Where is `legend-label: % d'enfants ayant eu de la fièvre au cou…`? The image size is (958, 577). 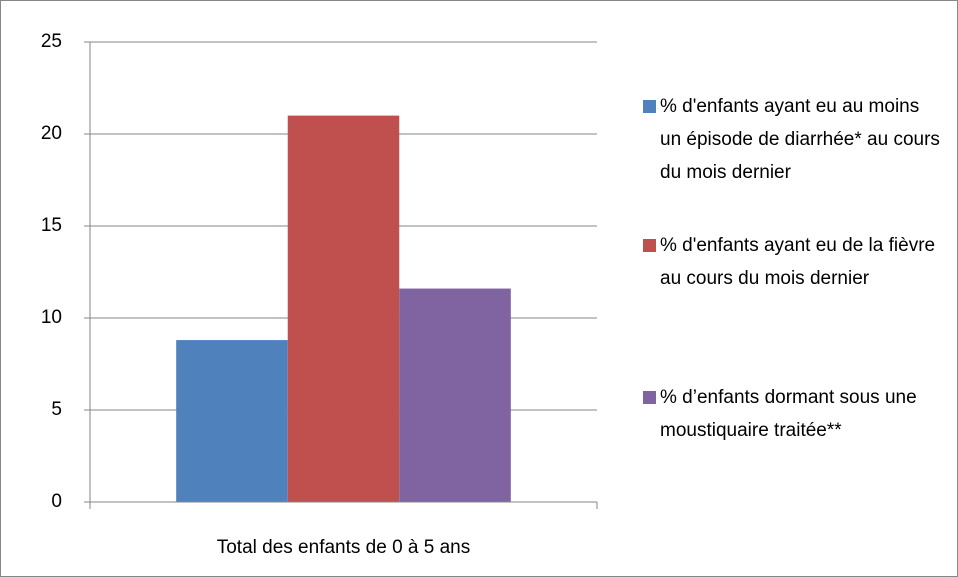
legend-label: % d'enfants ayant eu de la fièvre au cou… is located at coordinates (798, 262).